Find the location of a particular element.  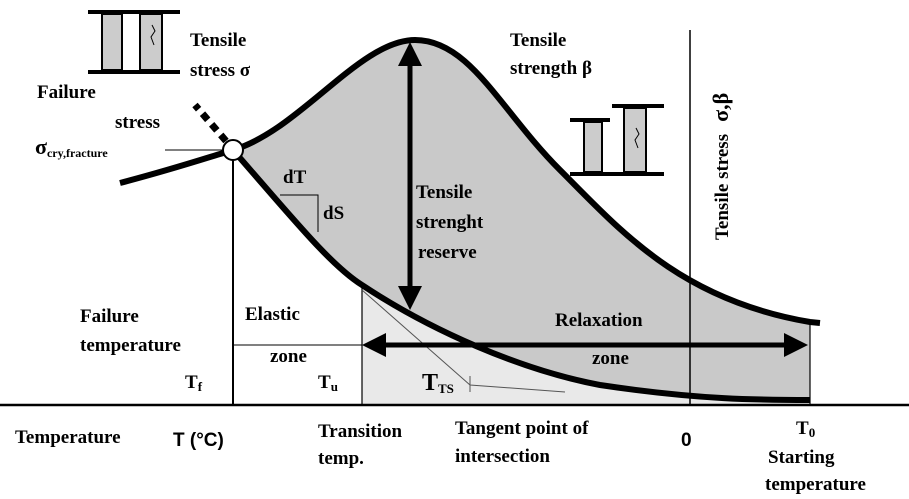

temp-label: Tf is located at coordinates (194, 383).